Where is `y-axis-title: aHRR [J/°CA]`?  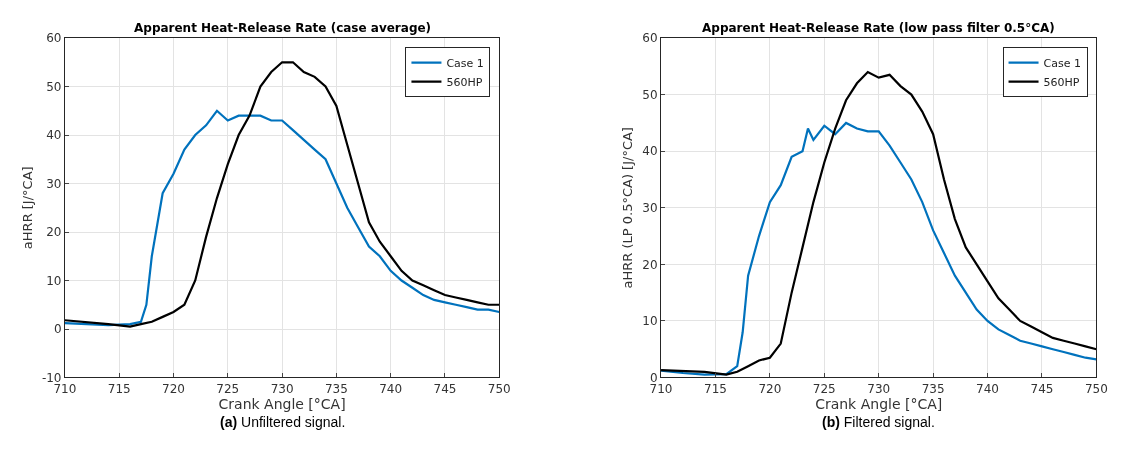
y-axis-title: aHRR [J/°CA] is located at coordinates (27, 208).